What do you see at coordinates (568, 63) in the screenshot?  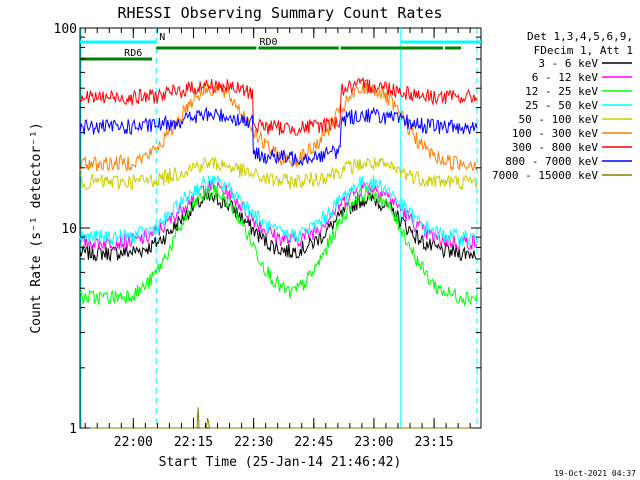 I see `legend-label: 3 - 6 keV` at bounding box center [568, 63].